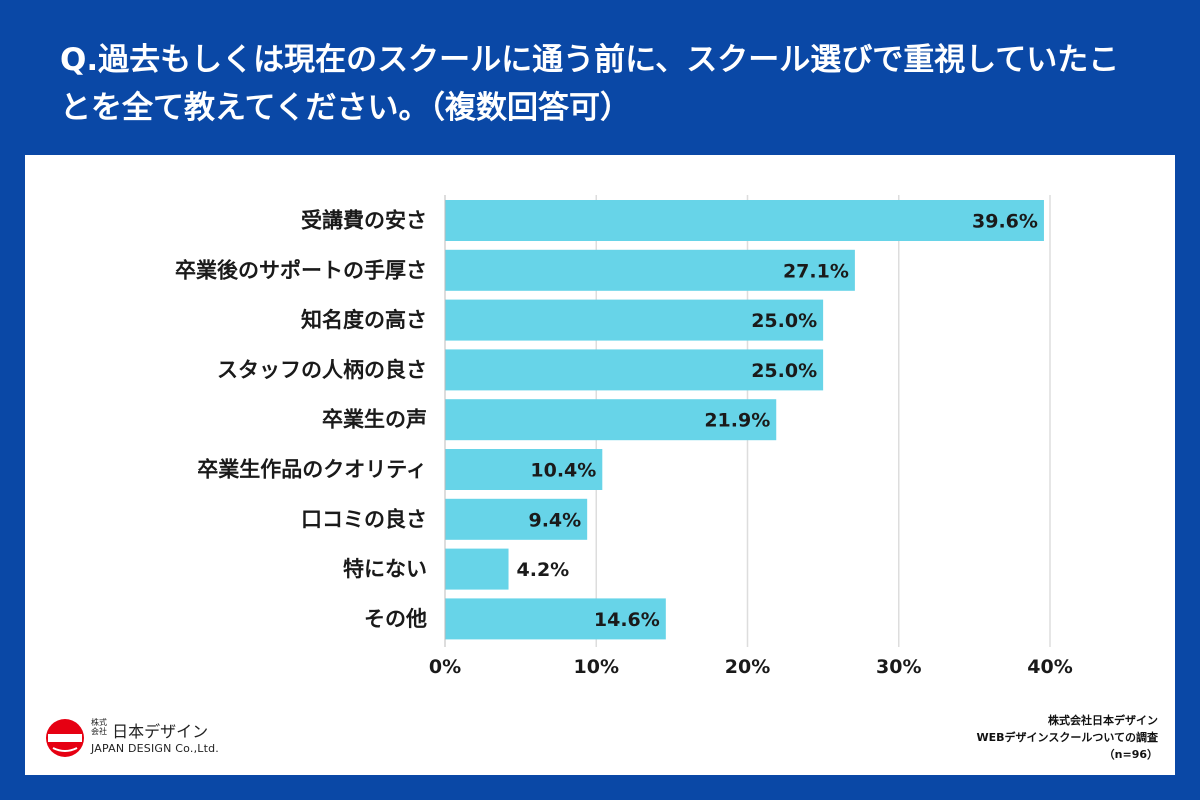 The image size is (1200, 800). What do you see at coordinates (301, 270) in the screenshot?
I see `category-label: 卒業後のサポートの手厚さ` at bounding box center [301, 270].